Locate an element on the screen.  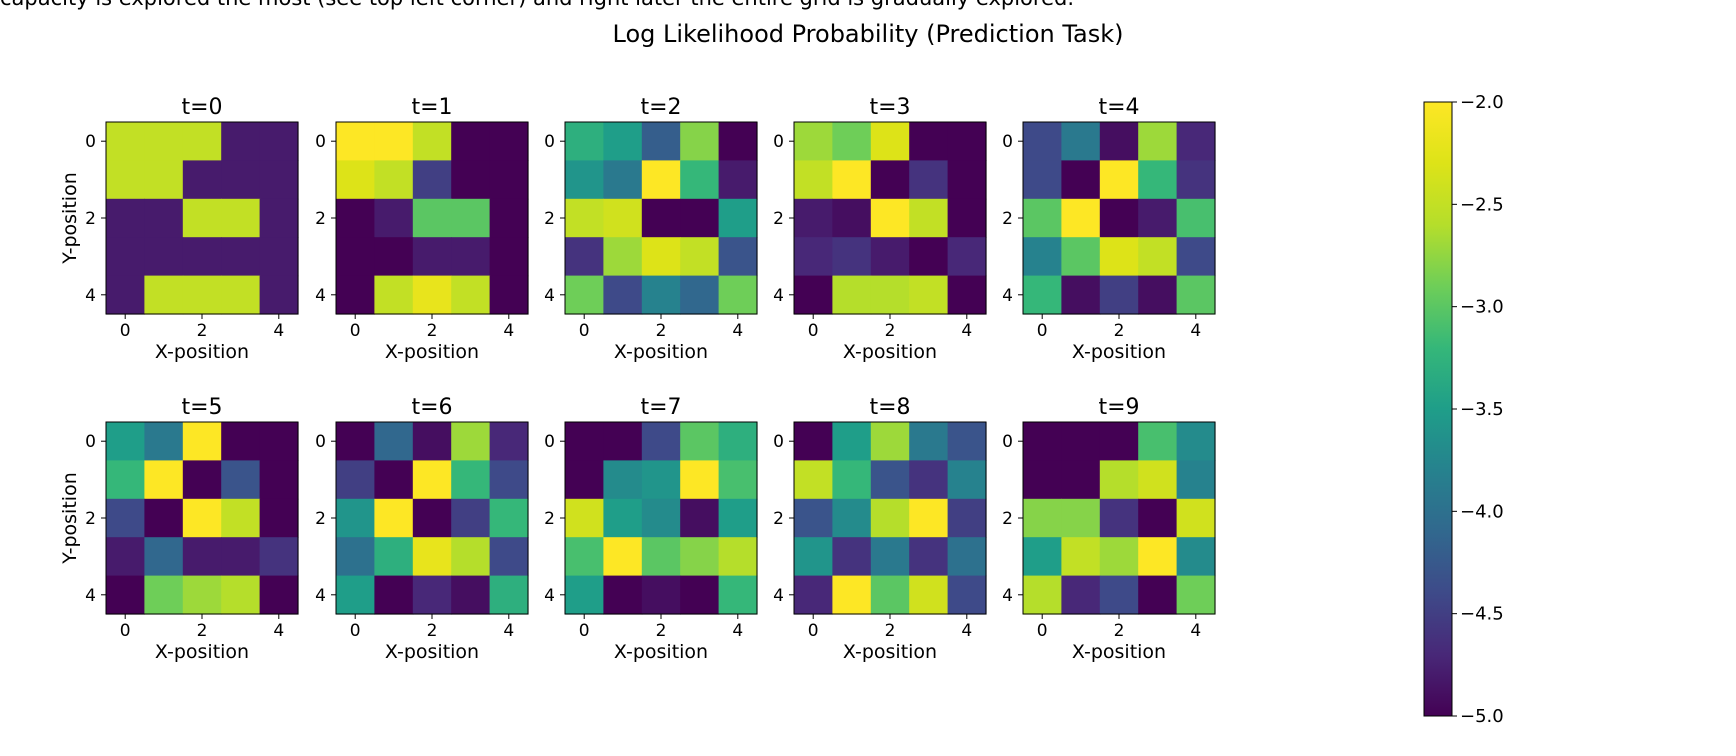
heatmap-panel: t=5 0 2 4 0 2 4 X-position Y-position is located at coordinates (179, 529).